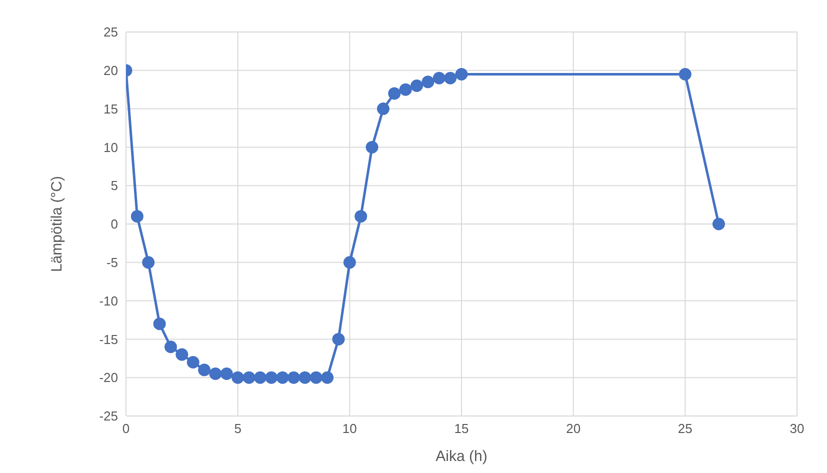 The height and width of the screenshot is (473, 827). I want to click on y-tick-label: -10, so click(108, 300).